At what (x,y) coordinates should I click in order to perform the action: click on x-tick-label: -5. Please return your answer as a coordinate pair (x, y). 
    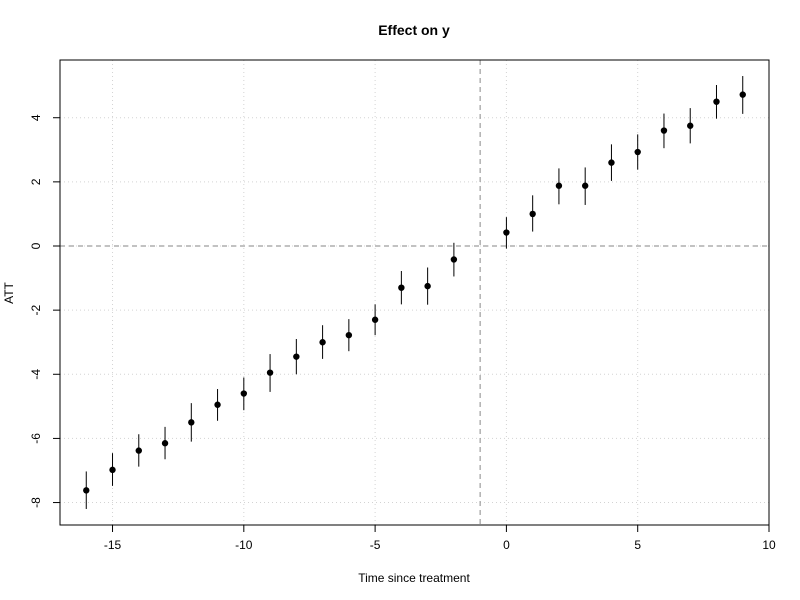
    Looking at the image, I should click on (375, 545).